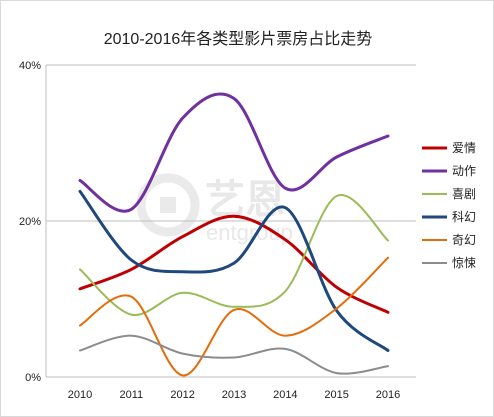  What do you see at coordinates (449, 240) in the screenshot?
I see `legend-item: 奇幻` at bounding box center [449, 240].